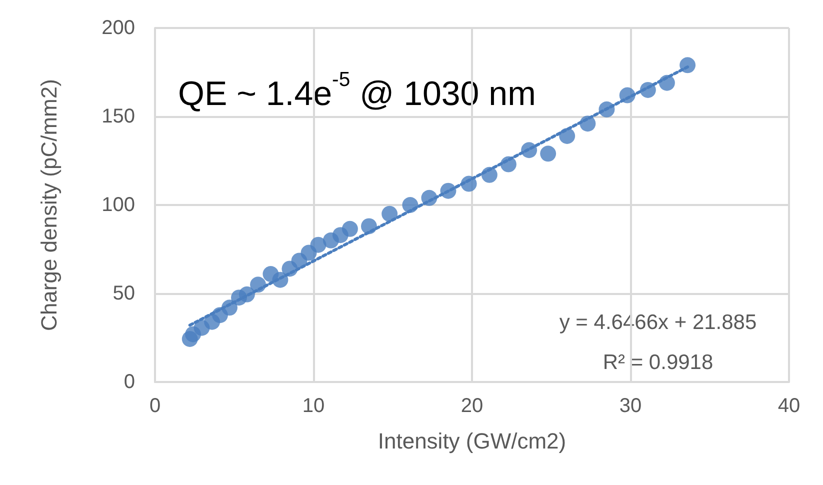  I want to click on x-tick-label: 10, so click(313, 406).